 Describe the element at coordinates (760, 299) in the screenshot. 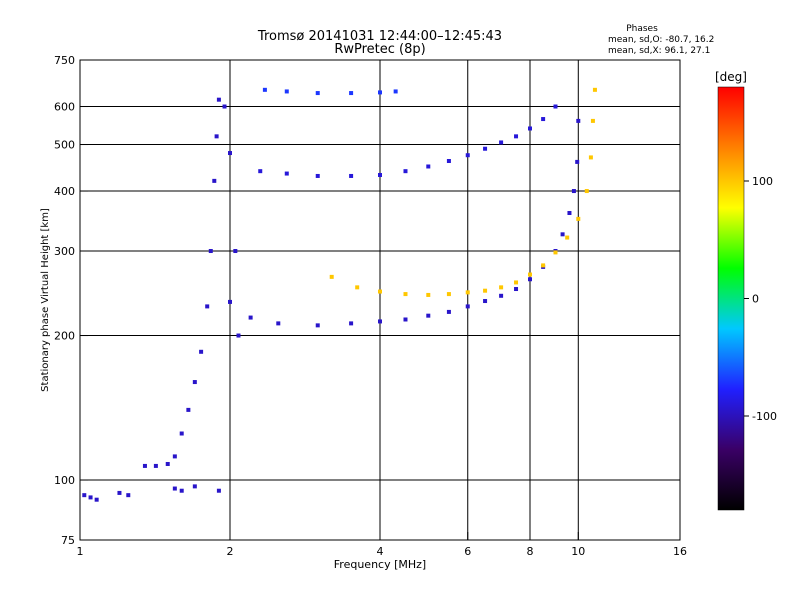

I see `colorbar-ticks: 100 0 -100` at that location.